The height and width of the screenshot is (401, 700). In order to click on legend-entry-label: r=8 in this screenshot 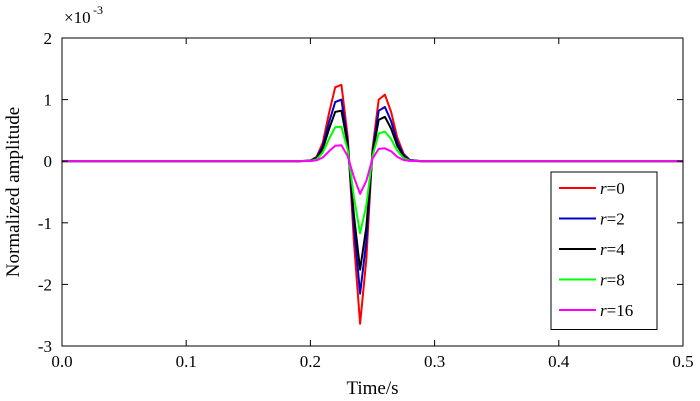, I will do `click(612, 280)`.